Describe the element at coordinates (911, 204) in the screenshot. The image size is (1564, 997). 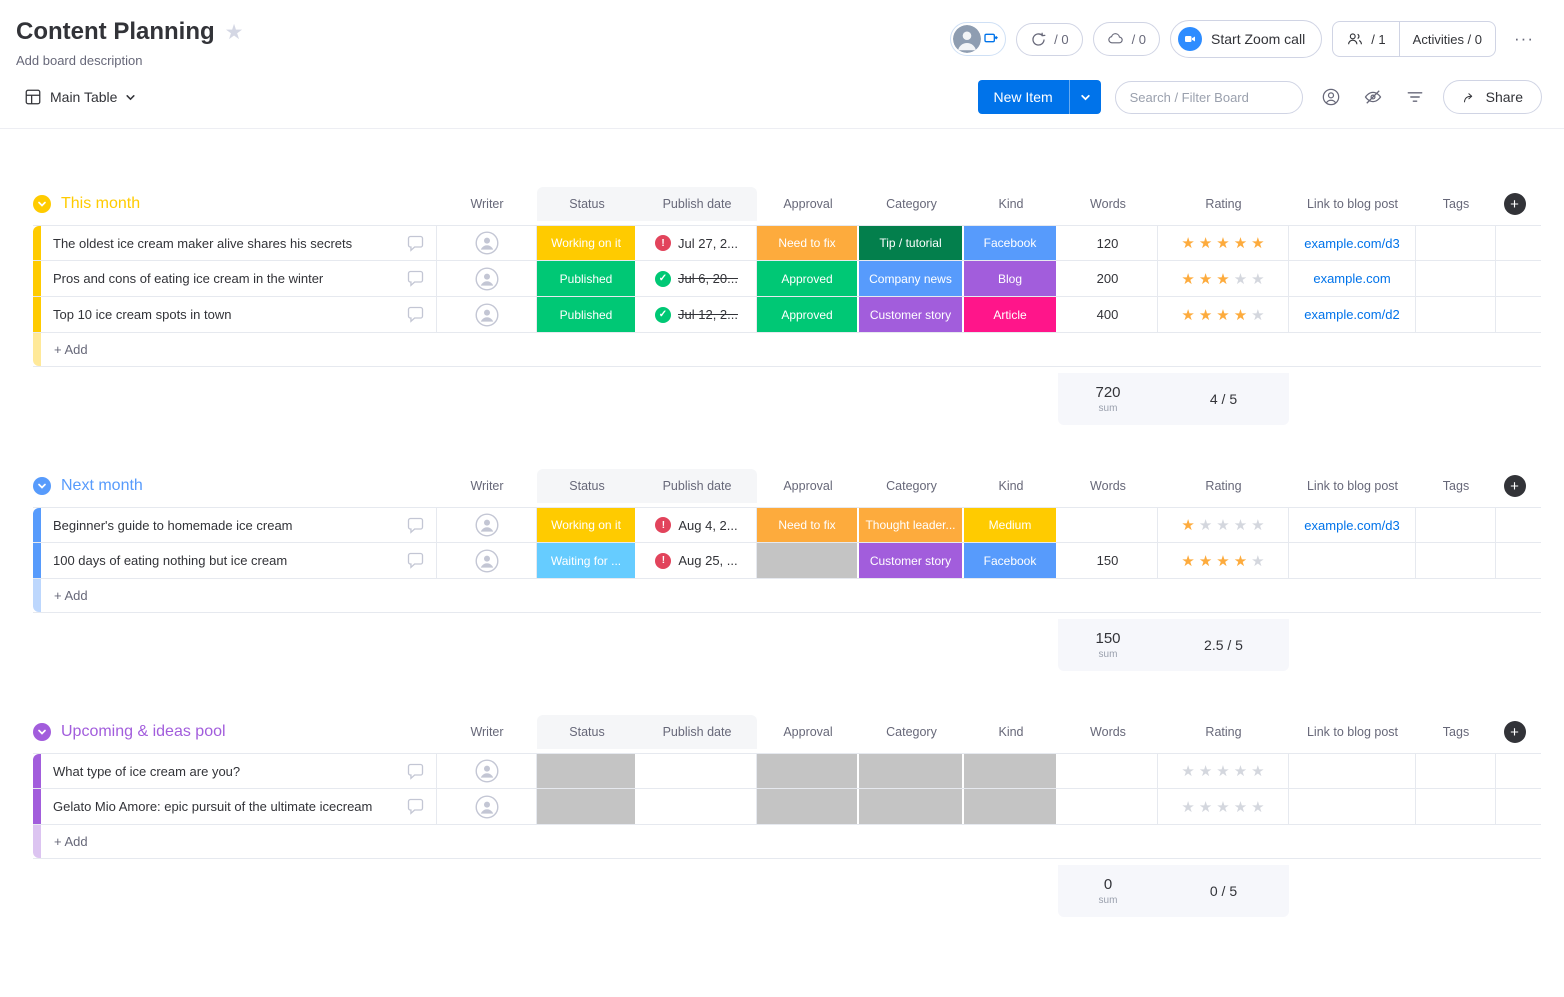
I see `column-header-category: Category` at that location.